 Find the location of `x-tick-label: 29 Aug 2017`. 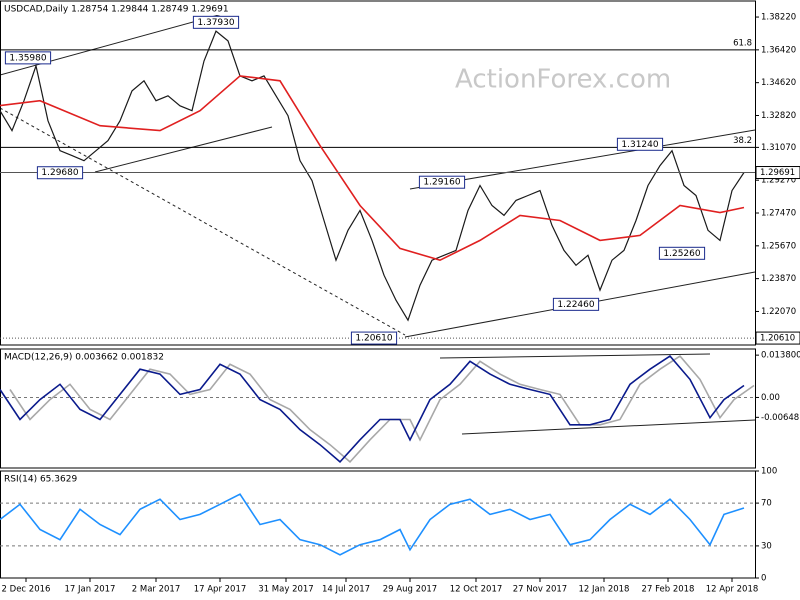

x-tick-label: 29 Aug 2017 is located at coordinates (410, 590).